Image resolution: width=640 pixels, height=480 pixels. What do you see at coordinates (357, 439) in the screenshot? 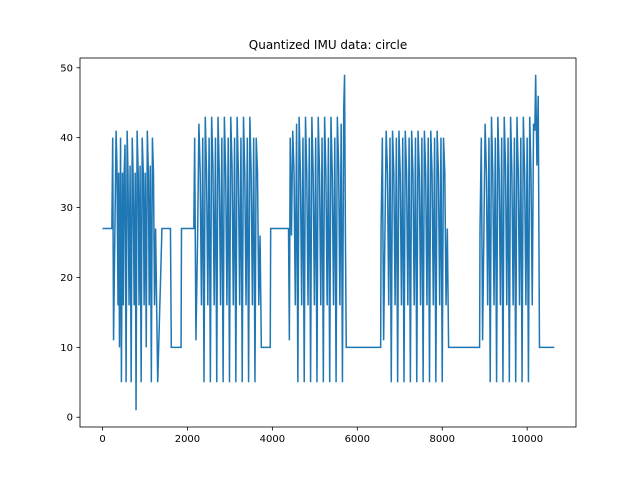
I see `x-tick-label: 6000` at bounding box center [357, 439].